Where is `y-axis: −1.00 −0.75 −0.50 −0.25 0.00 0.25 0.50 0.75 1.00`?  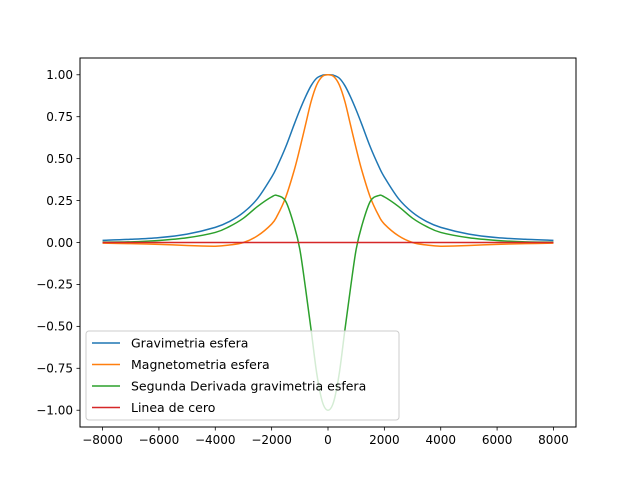 y-axis: −1.00 −0.75 −0.50 −0.25 0.00 0.25 0.50 0.75 1.00 is located at coordinates (58, 243).